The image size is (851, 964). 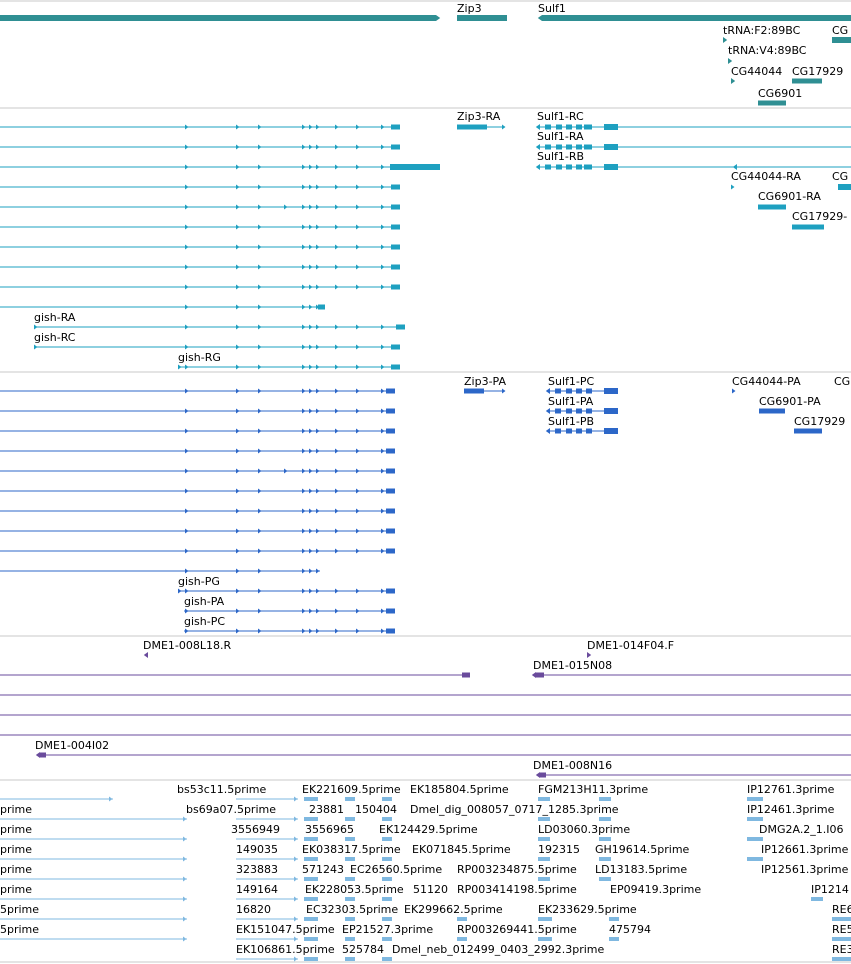 What do you see at coordinates (805, 869) in the screenshot?
I see `feature-label: IP12561.3prime` at bounding box center [805, 869].